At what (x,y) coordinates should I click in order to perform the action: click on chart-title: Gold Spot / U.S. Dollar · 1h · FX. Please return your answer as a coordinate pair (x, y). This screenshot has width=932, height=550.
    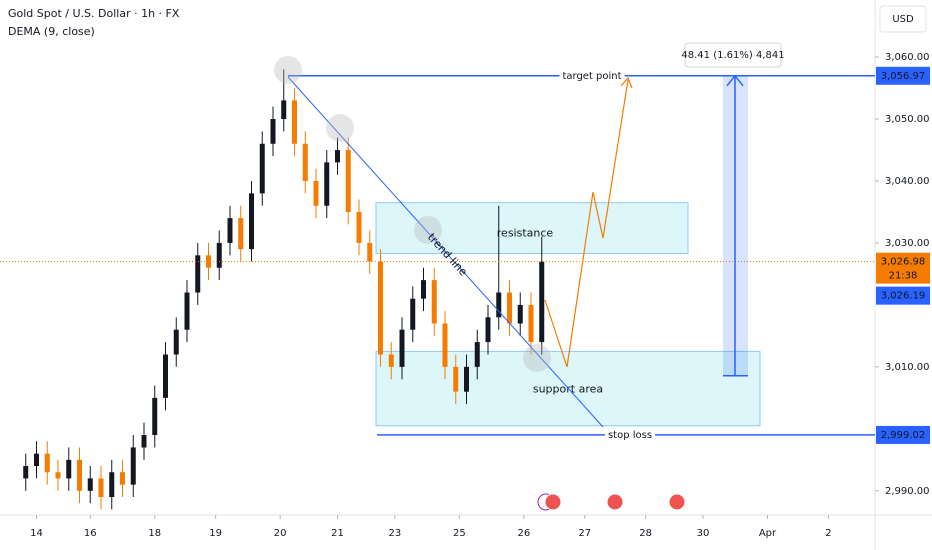
    Looking at the image, I should click on (94, 13).